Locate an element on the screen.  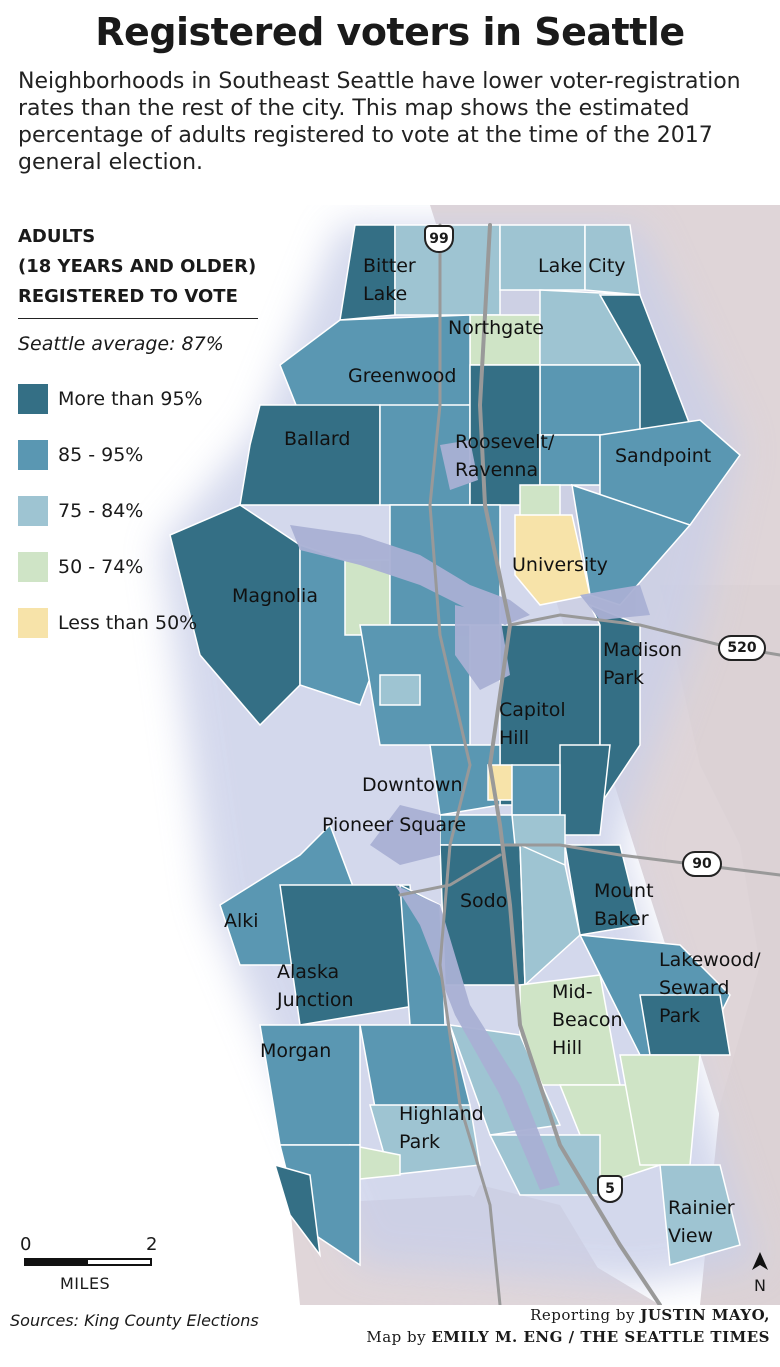
district-ballard is located at coordinates (310, 455).